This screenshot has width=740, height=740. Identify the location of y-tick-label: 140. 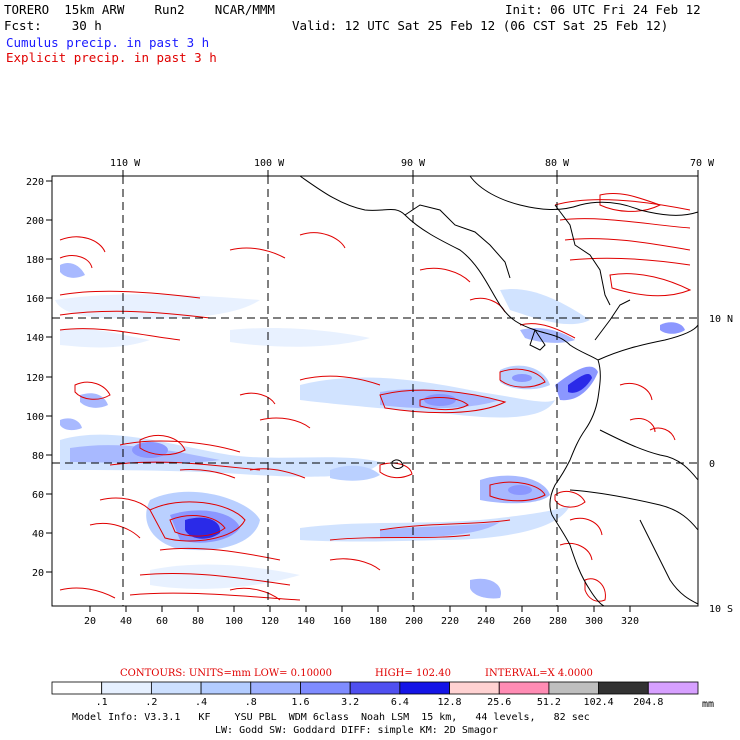
(35, 338).